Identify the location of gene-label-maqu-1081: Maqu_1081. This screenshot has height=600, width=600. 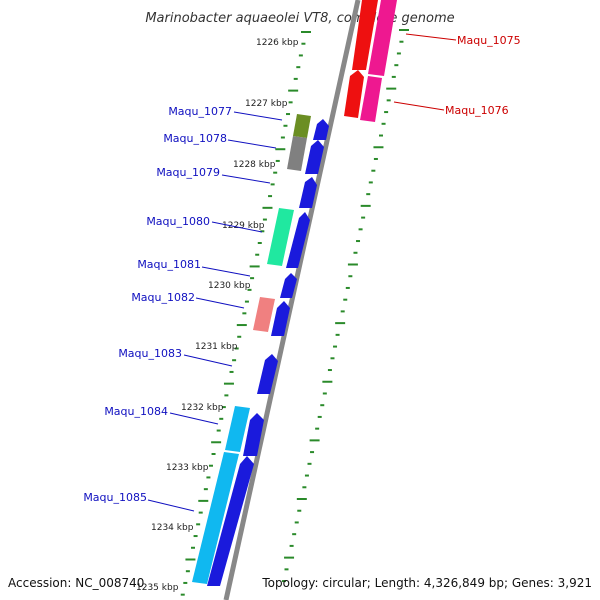
(169, 264).